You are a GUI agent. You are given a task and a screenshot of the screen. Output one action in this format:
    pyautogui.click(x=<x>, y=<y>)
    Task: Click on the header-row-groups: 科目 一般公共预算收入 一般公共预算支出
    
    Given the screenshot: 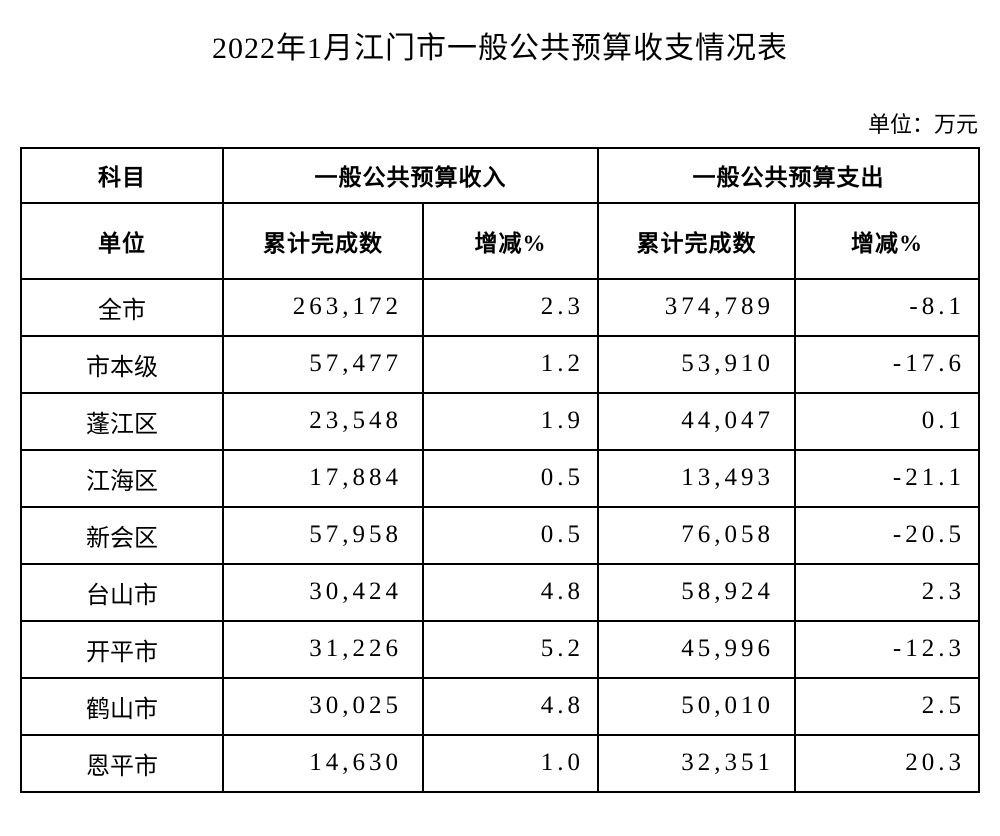 What is the action you would take?
    pyautogui.click(x=500, y=175)
    